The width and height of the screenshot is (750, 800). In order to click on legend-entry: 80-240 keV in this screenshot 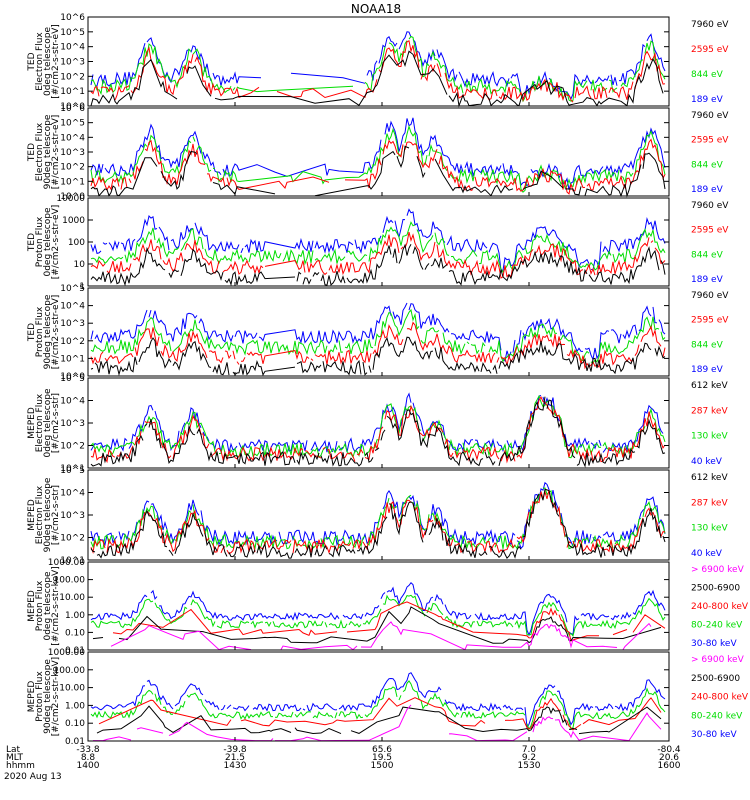, I will do `click(717, 626)`.